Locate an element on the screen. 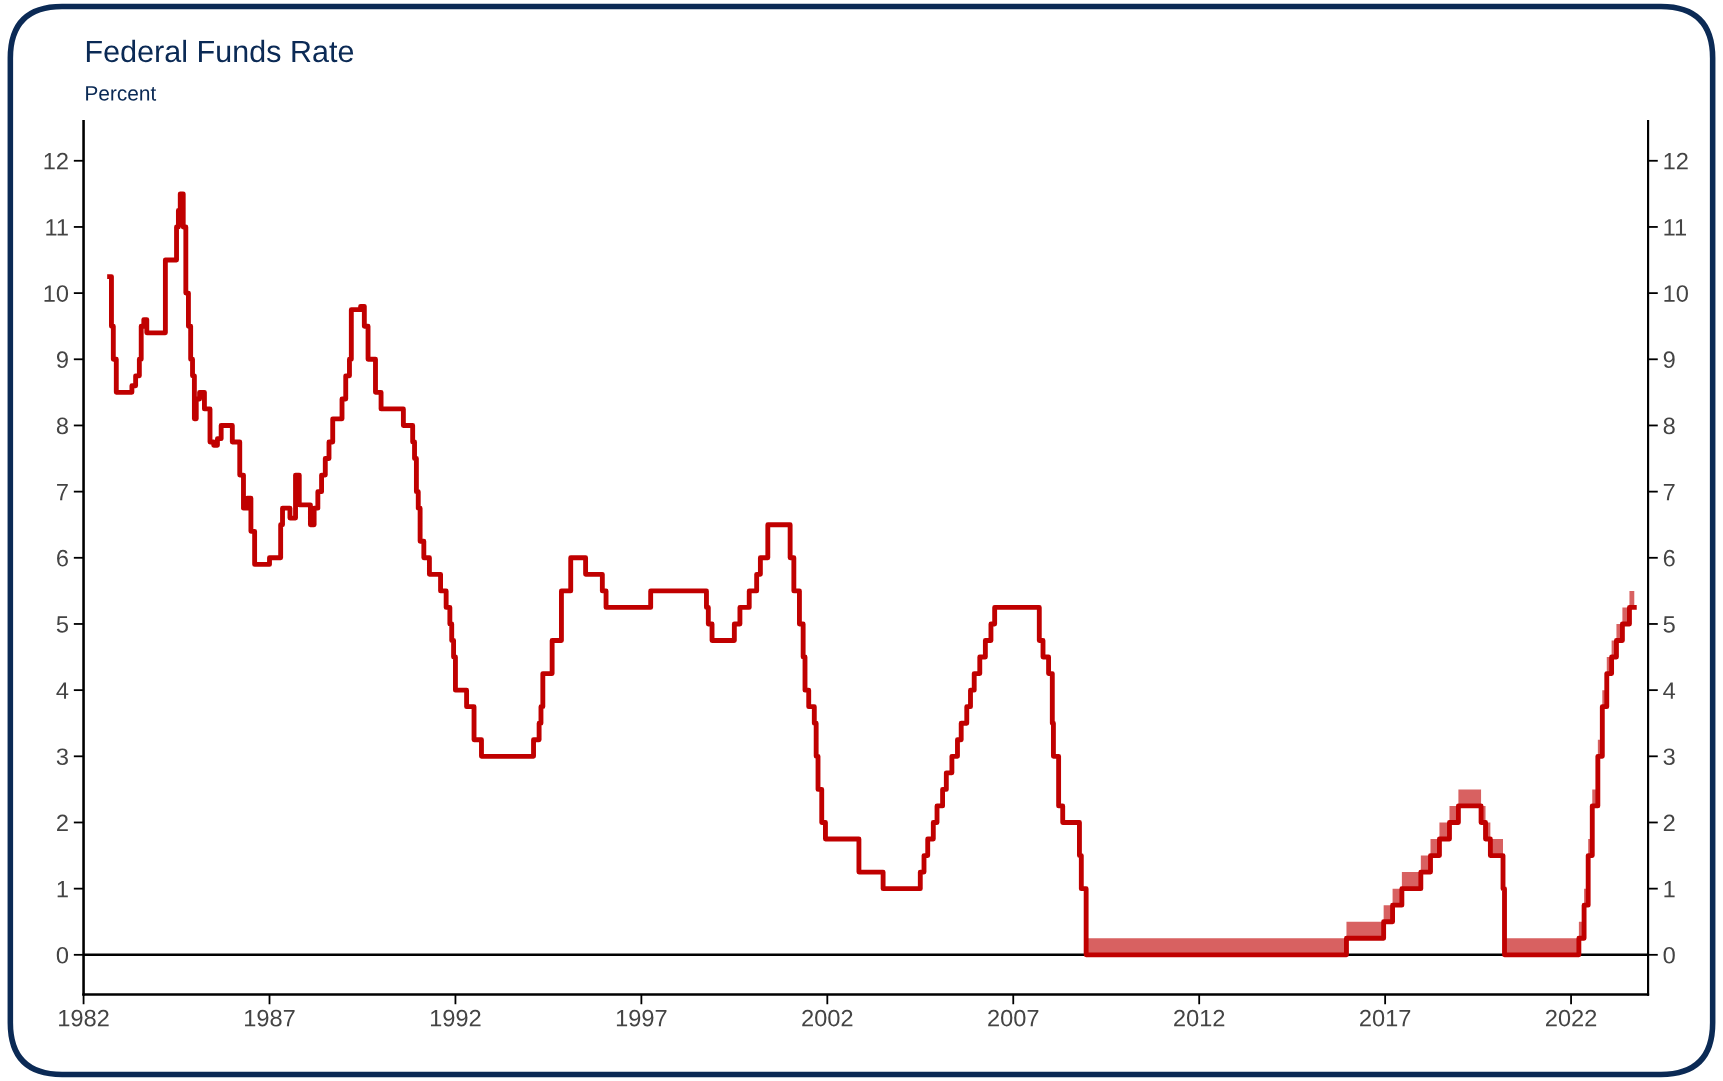 This screenshot has width=1723, height=1081. y-tick-label: 4 is located at coordinates (62, 690).